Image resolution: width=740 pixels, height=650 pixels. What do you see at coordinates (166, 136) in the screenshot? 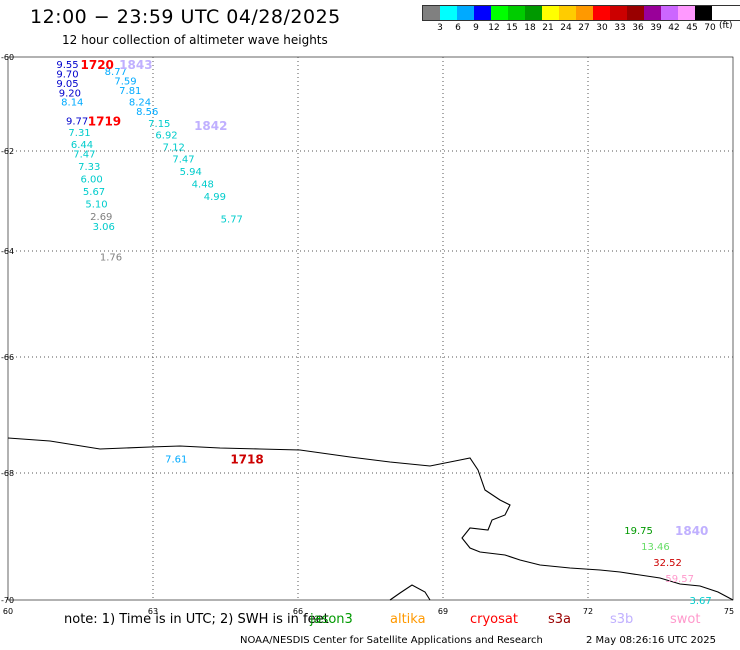
I see `wave-height-value: 6.92` at bounding box center [166, 136].